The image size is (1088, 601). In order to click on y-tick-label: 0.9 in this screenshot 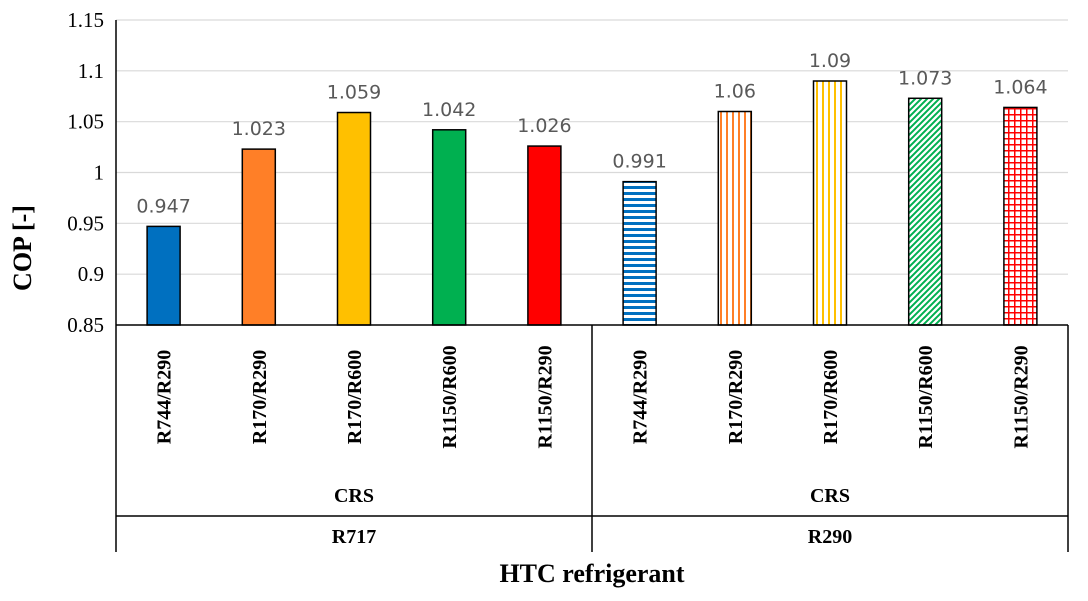, I will do `click(91, 274)`.